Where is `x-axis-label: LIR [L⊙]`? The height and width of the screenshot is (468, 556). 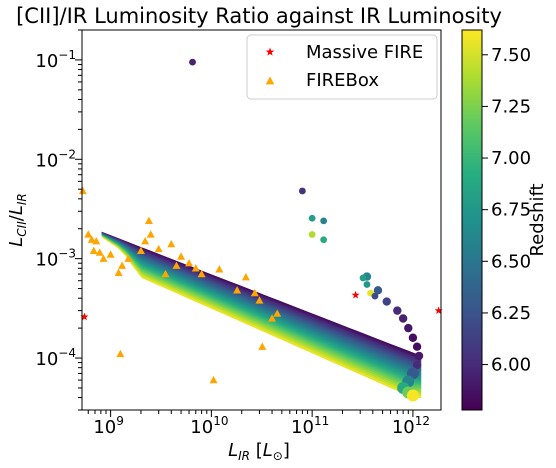
x-axis-label: LIR [L⊙] is located at coordinates (259, 451).